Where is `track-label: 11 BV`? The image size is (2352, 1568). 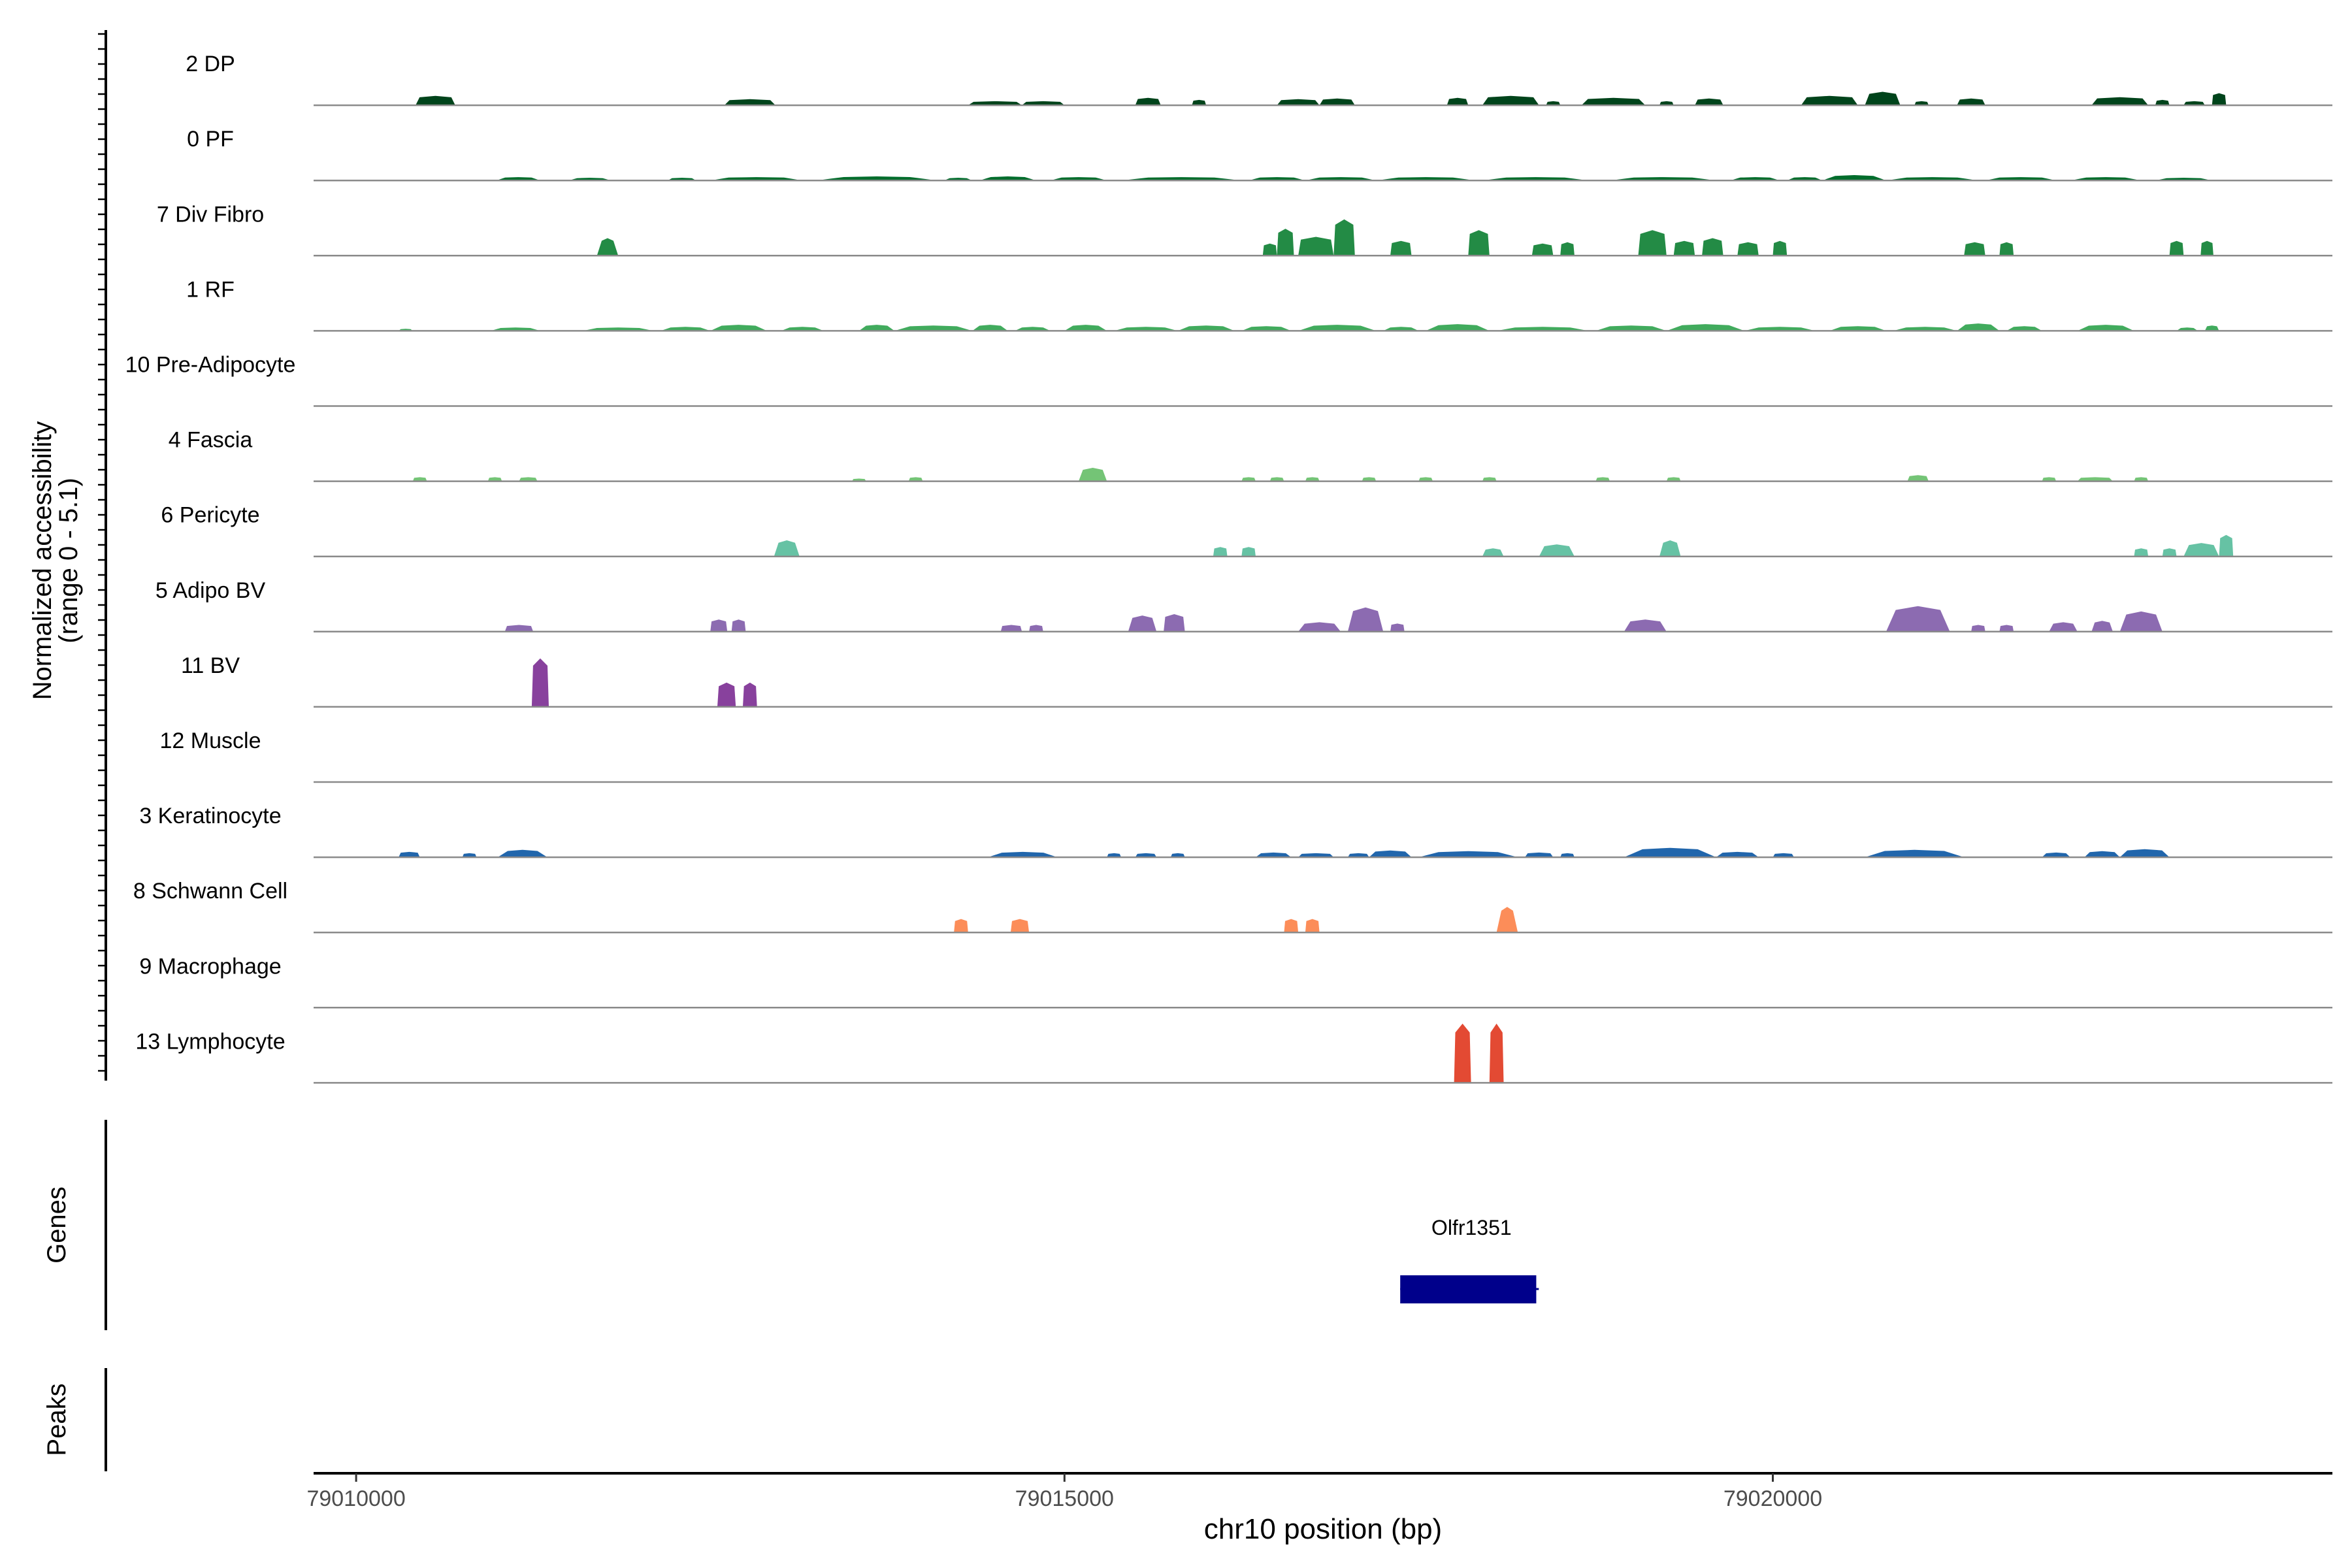 track-label: 11 BV is located at coordinates (210, 665).